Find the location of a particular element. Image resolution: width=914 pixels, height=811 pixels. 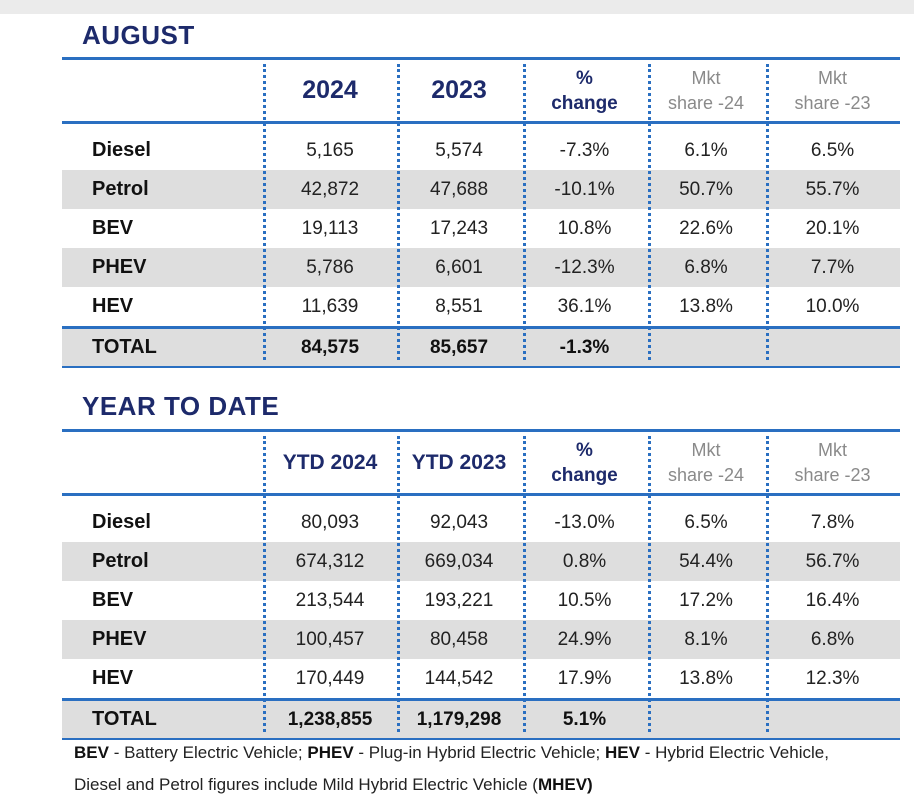

ytd-header-pct-bottom: change is located at coordinates (584, 475).